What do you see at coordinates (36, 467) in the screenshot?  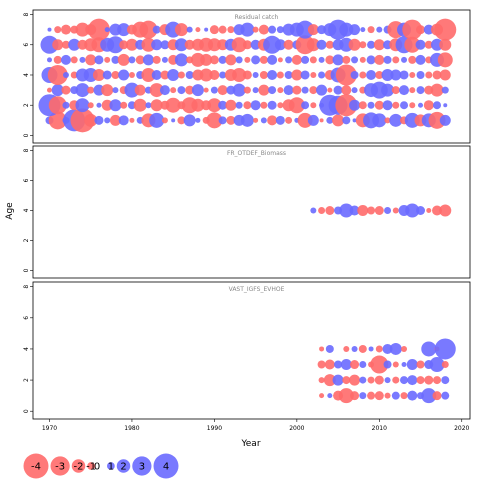 I see `legend-label: -4` at bounding box center [36, 467].